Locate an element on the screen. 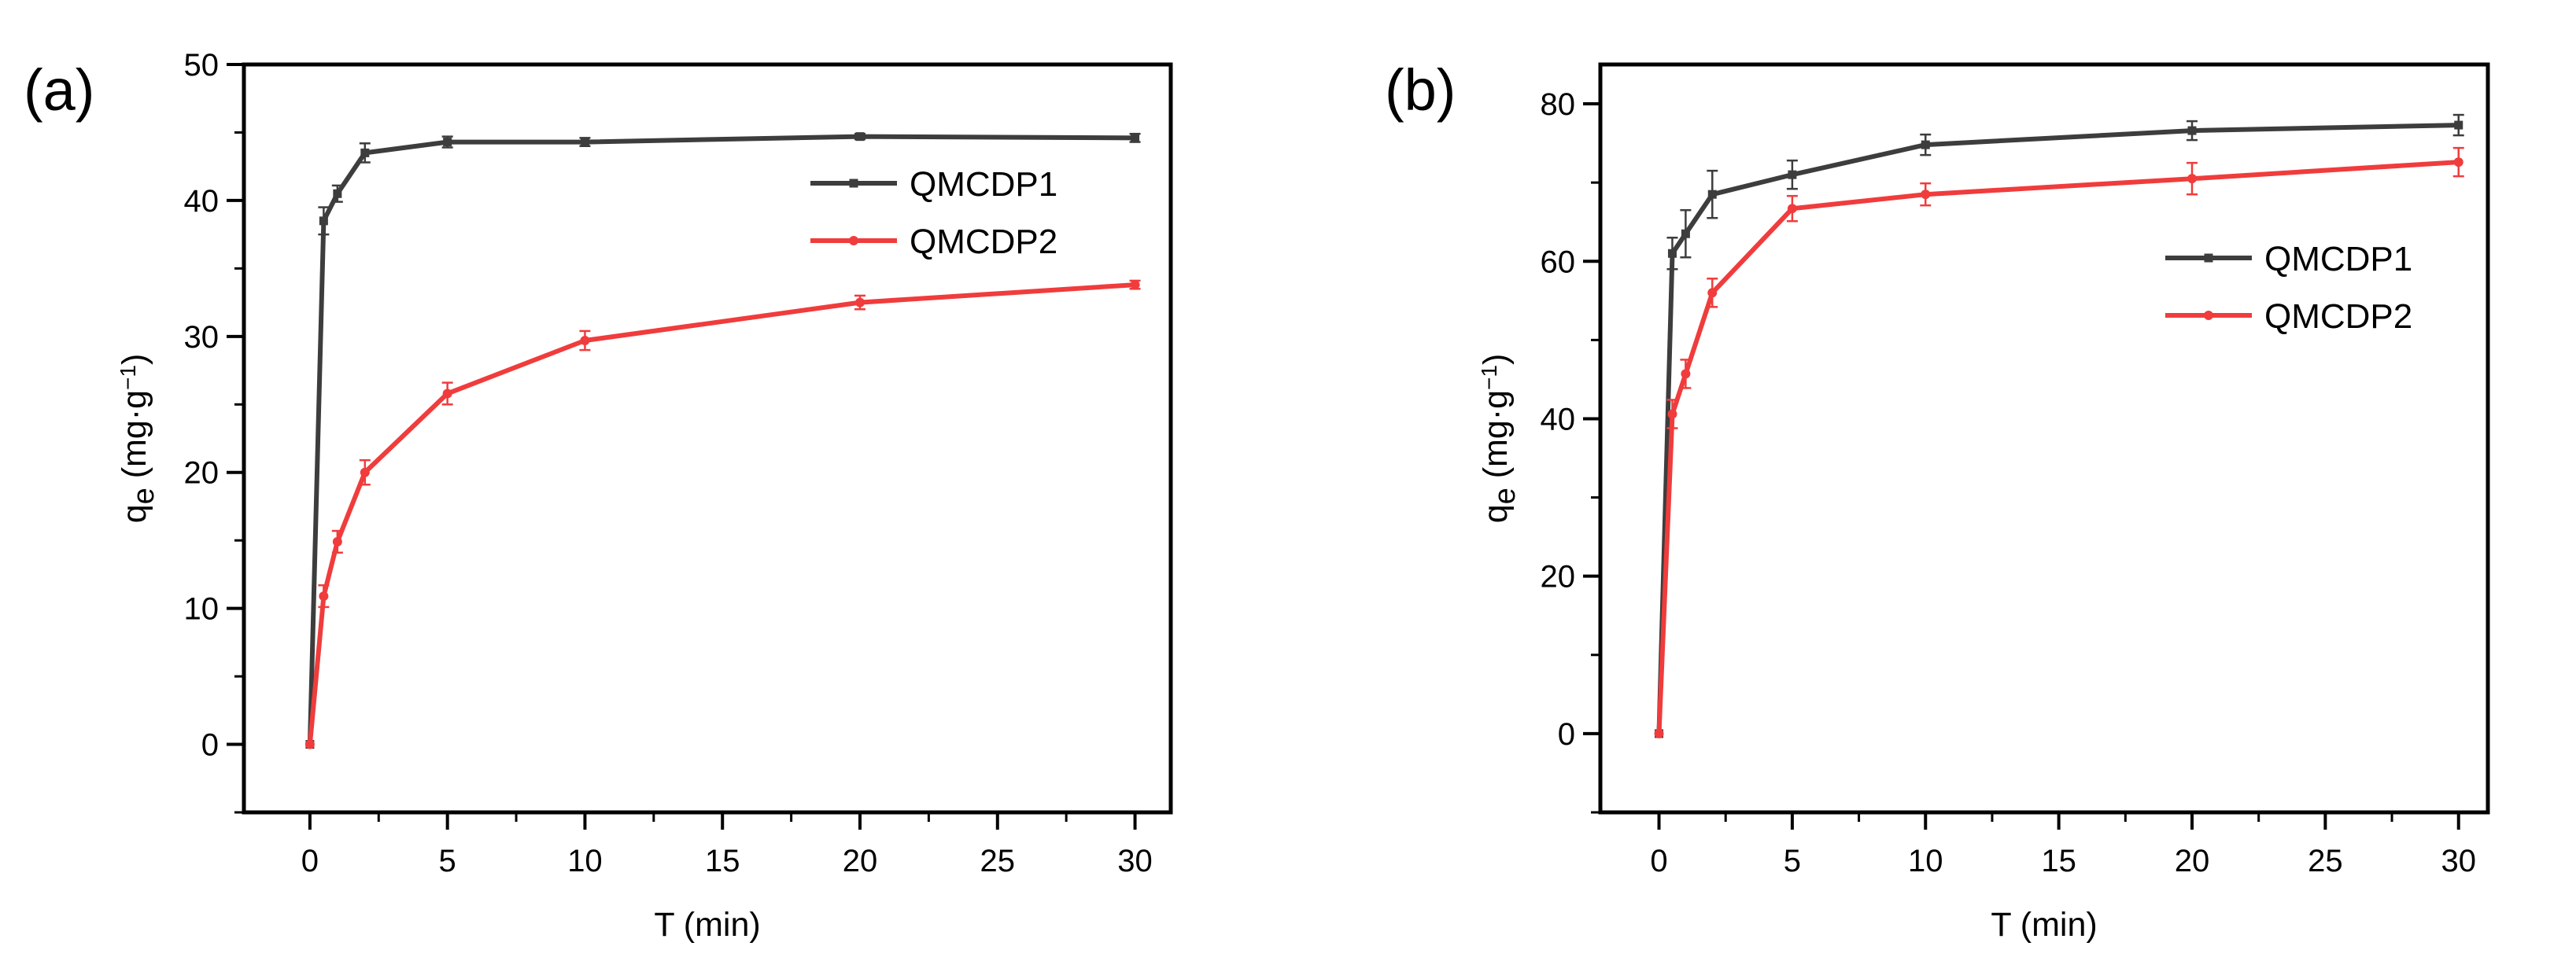  panel-a-label: (a) is located at coordinates (59, 90).